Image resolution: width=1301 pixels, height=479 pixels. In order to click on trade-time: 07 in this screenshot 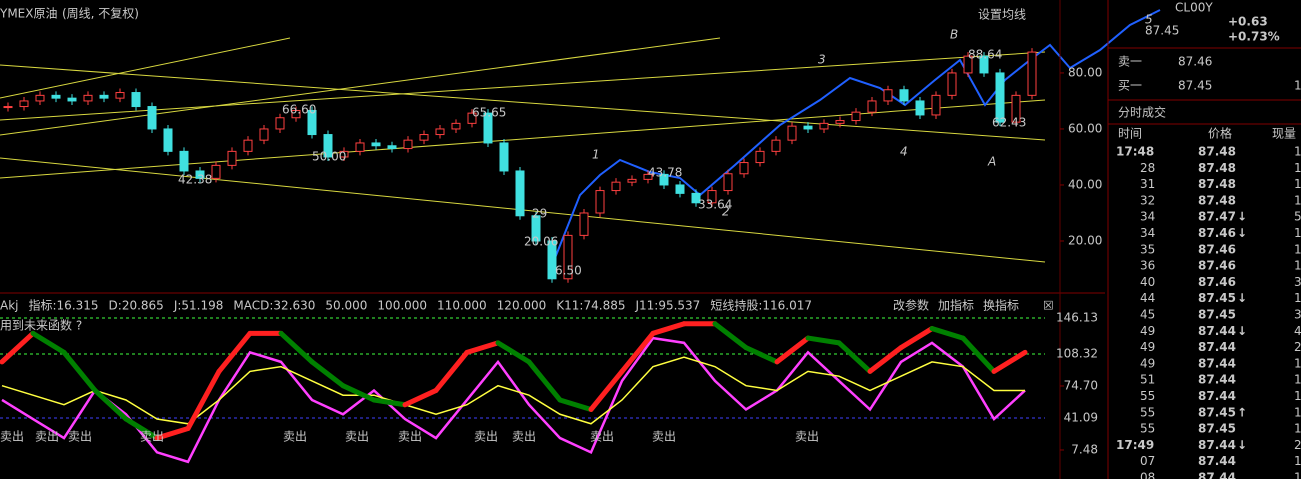, I will do `click(1147, 461)`.